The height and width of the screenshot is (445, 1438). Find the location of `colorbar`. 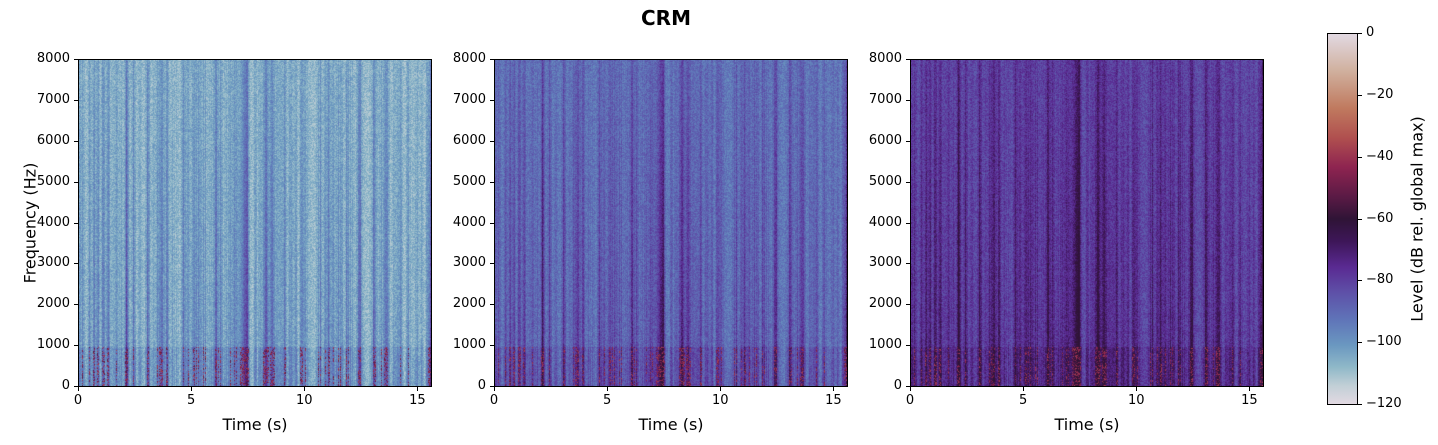

colorbar is located at coordinates (1342, 219).